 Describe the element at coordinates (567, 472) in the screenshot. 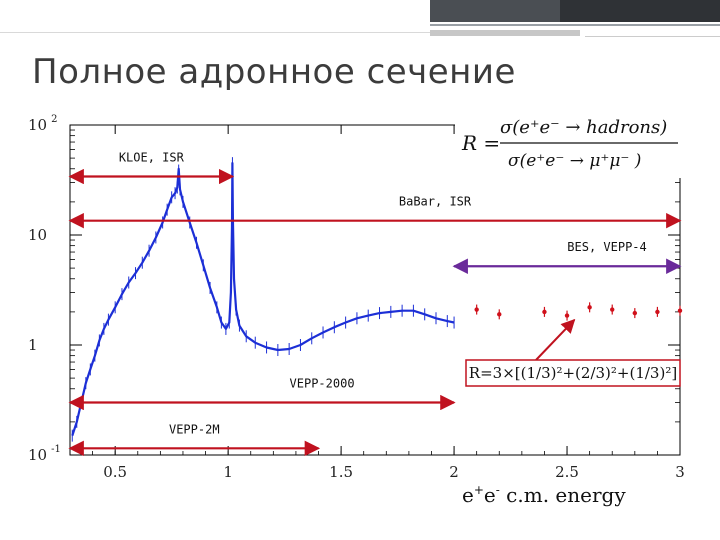

I see `x-tick-label: 2.5` at that location.